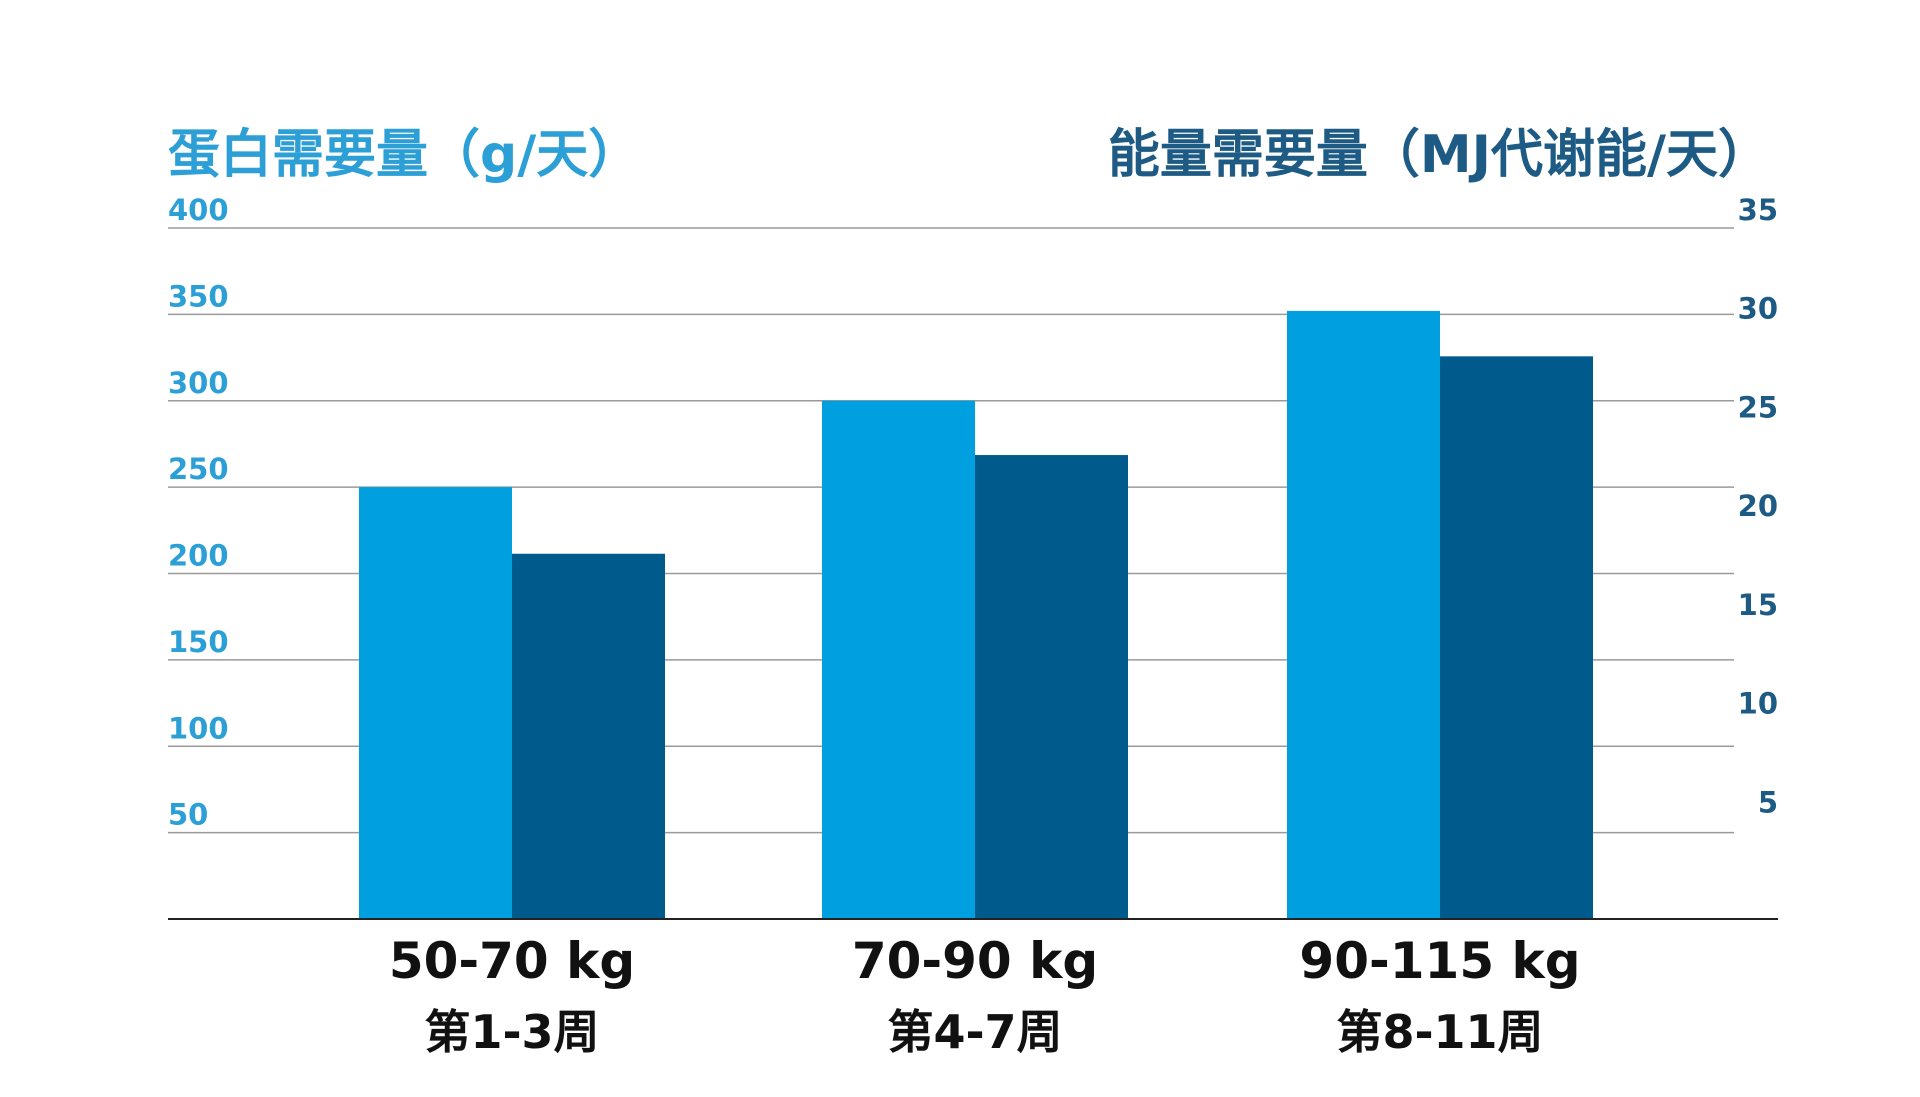 This screenshot has height=1097, width=1920. I want to click on category-weight-label: 50-70 kg, so click(512, 961).